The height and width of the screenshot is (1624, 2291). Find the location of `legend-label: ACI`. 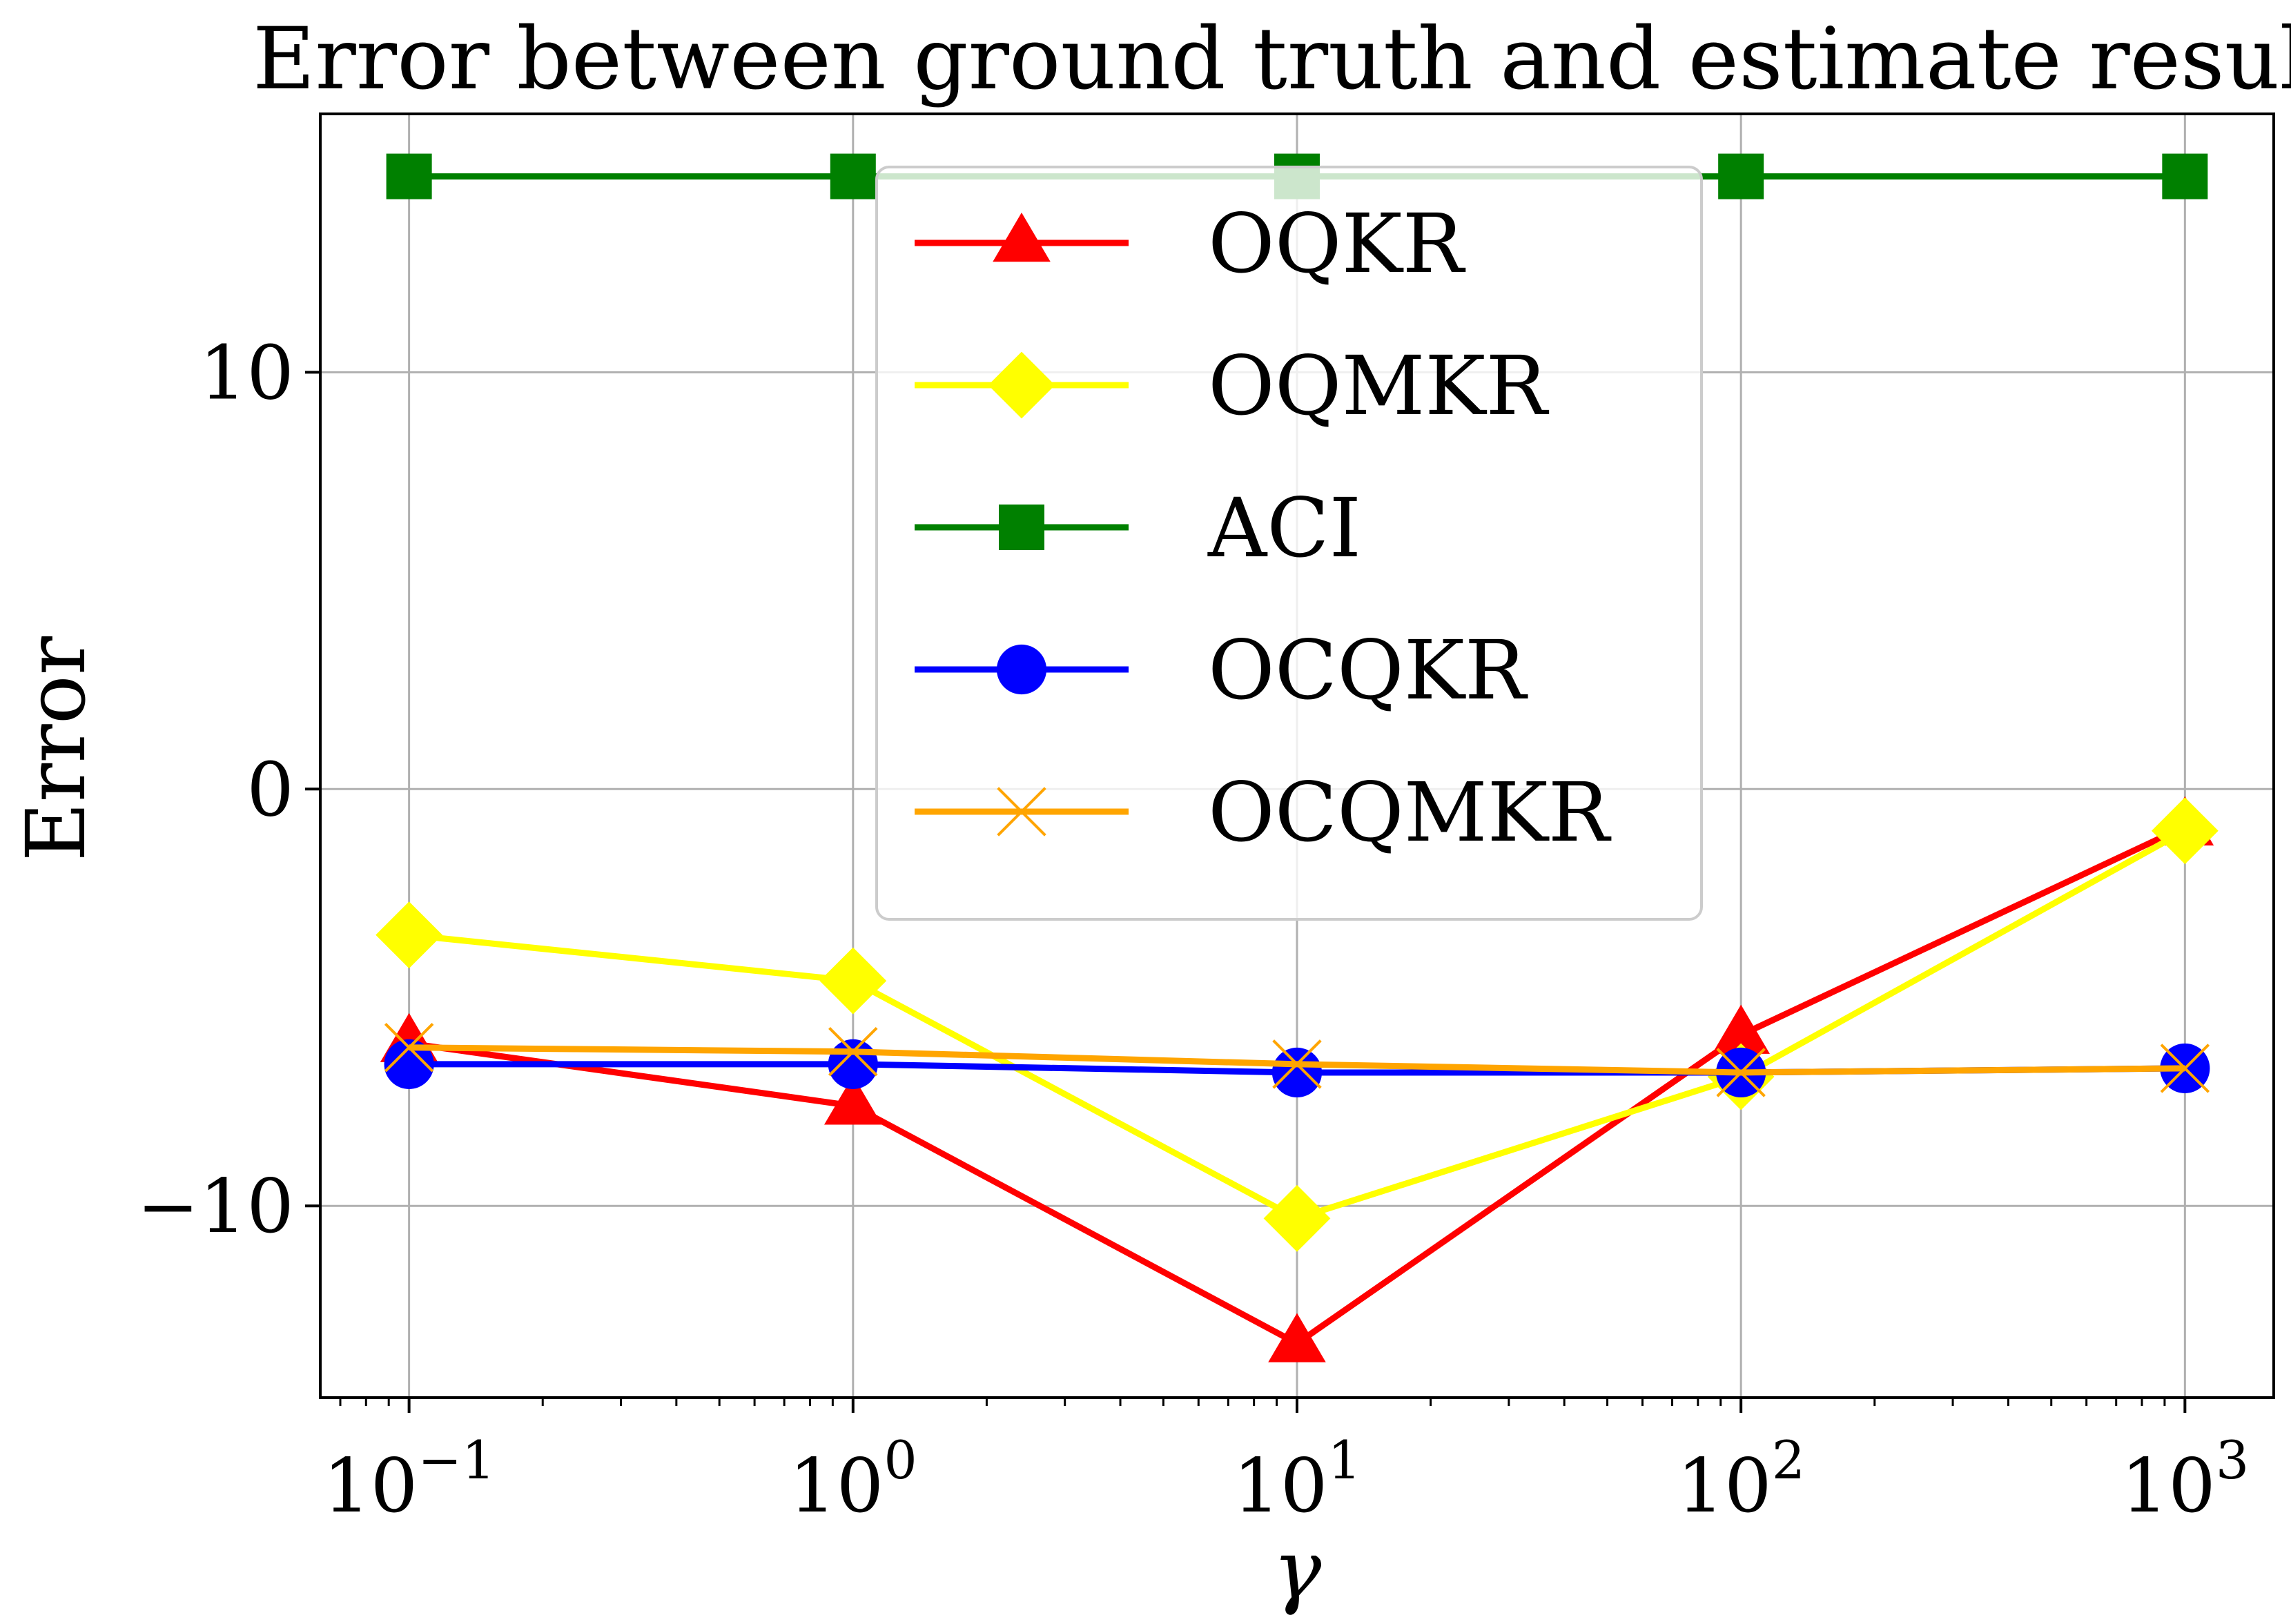

legend-label: ACI is located at coordinates (1284, 528).